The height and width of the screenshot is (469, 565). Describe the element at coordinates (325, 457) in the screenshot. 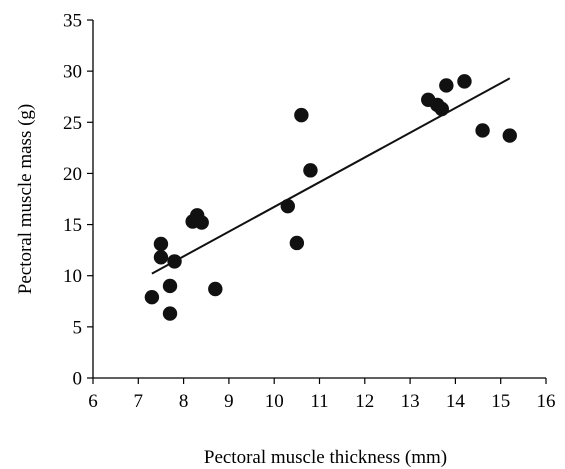

I see `x-axis-title: Pectoral muscle thickness (mm)` at that location.